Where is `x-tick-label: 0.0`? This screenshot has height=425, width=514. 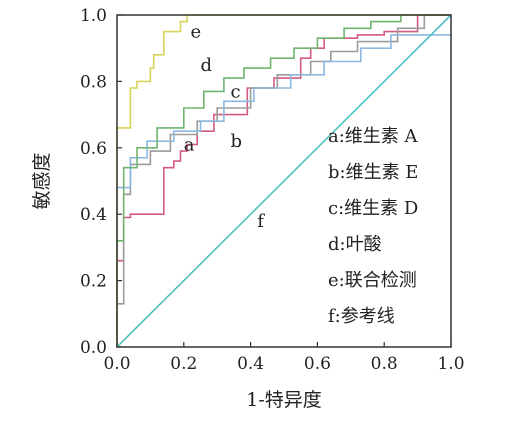 x-tick-label: 0.0 is located at coordinates (116, 364).